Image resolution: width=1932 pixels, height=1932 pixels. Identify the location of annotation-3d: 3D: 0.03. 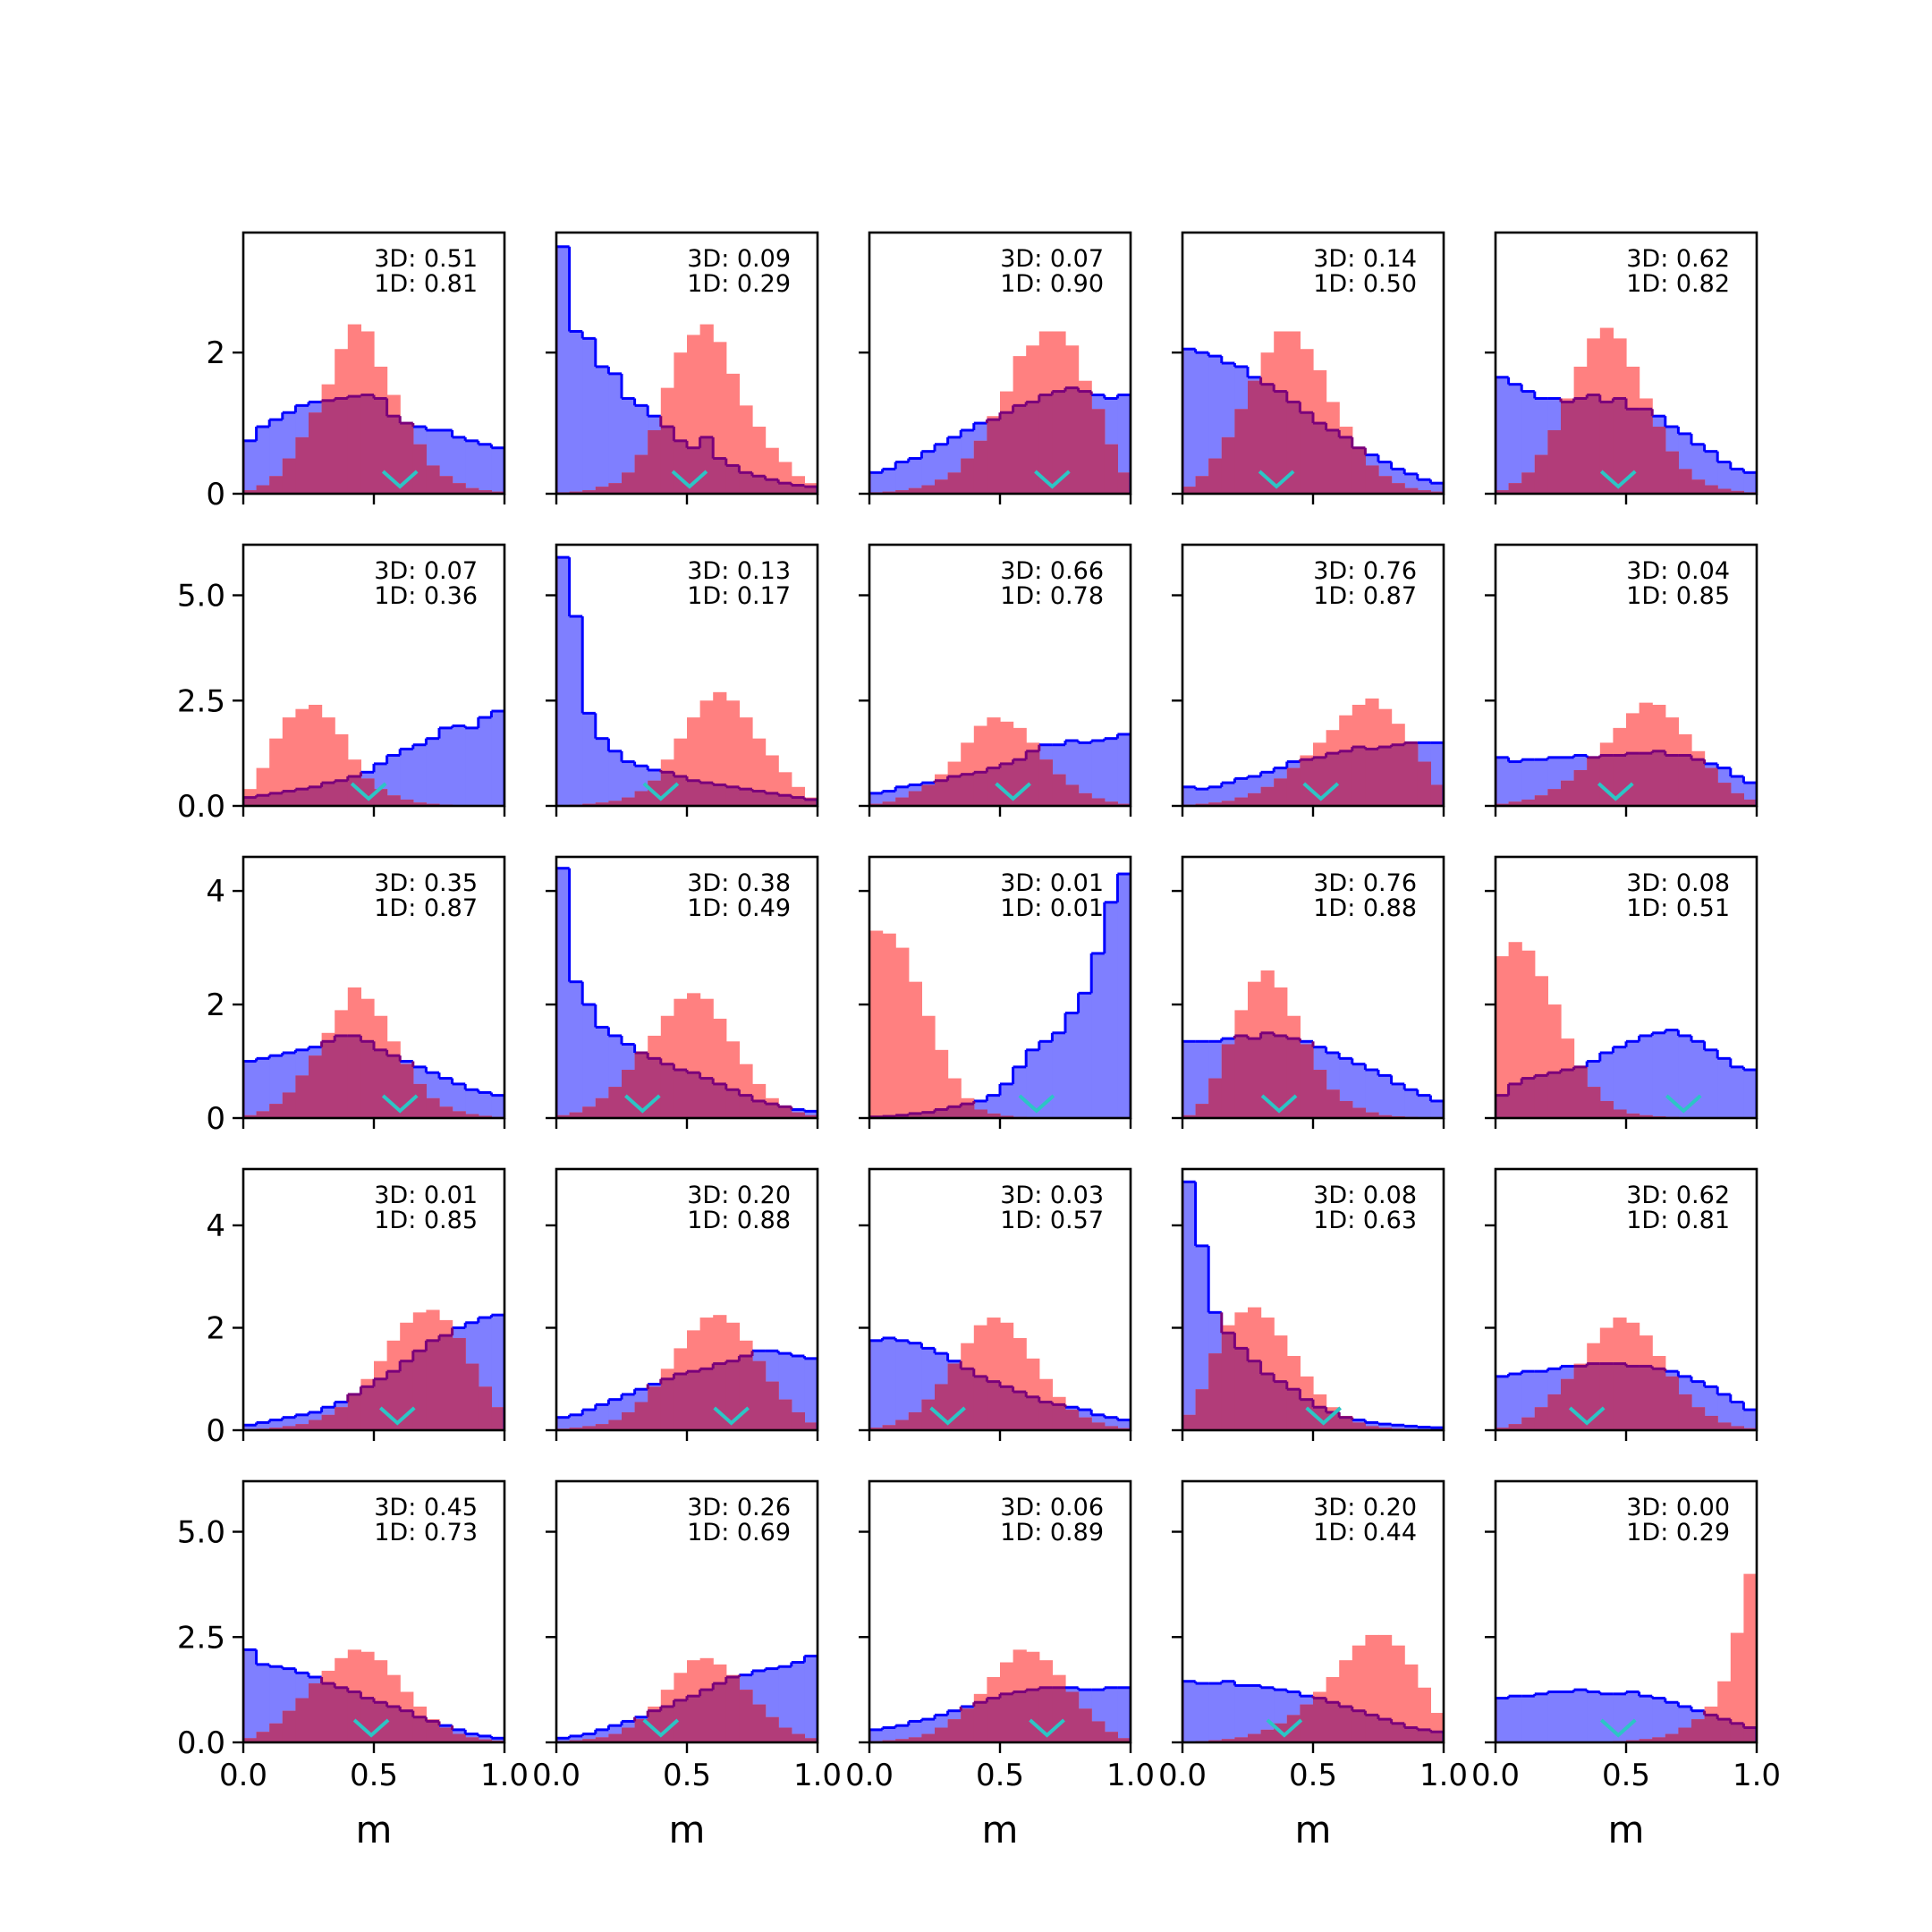
(1052, 1195).